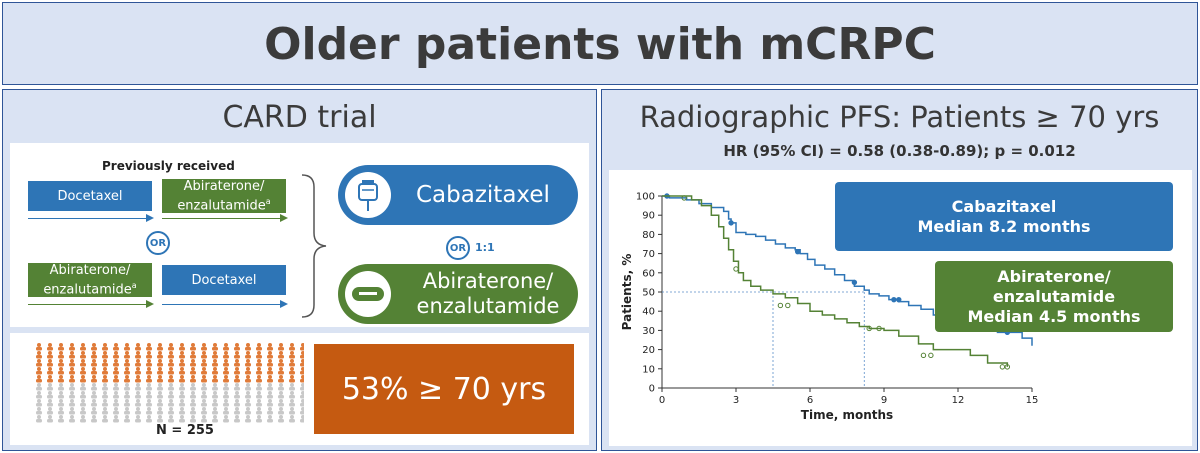 The height and width of the screenshot is (453, 1200). I want to click on seq1-docetaxel-bar: Docetaxel, so click(90, 196).